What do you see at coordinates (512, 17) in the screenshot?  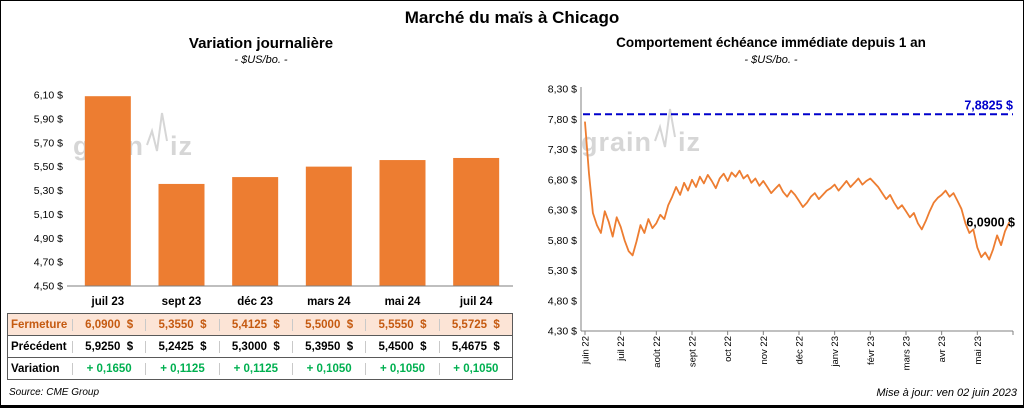 I see `page-title: Marché du maïs à Chicago` at bounding box center [512, 17].